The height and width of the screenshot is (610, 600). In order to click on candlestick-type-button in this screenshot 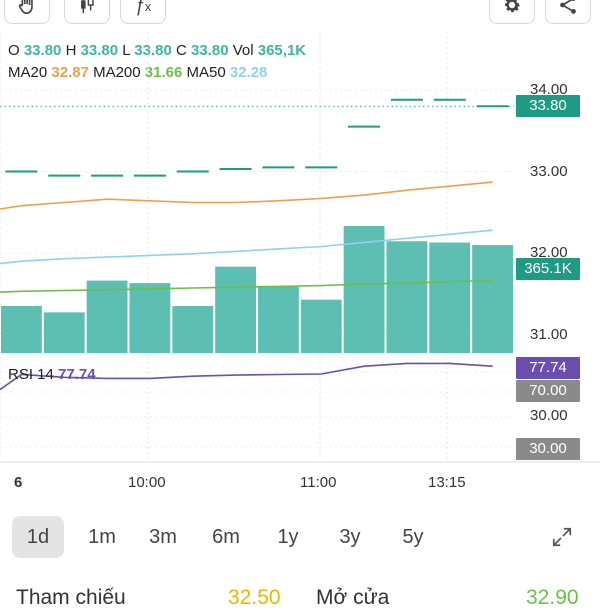, I will do `click(87, 12)`.